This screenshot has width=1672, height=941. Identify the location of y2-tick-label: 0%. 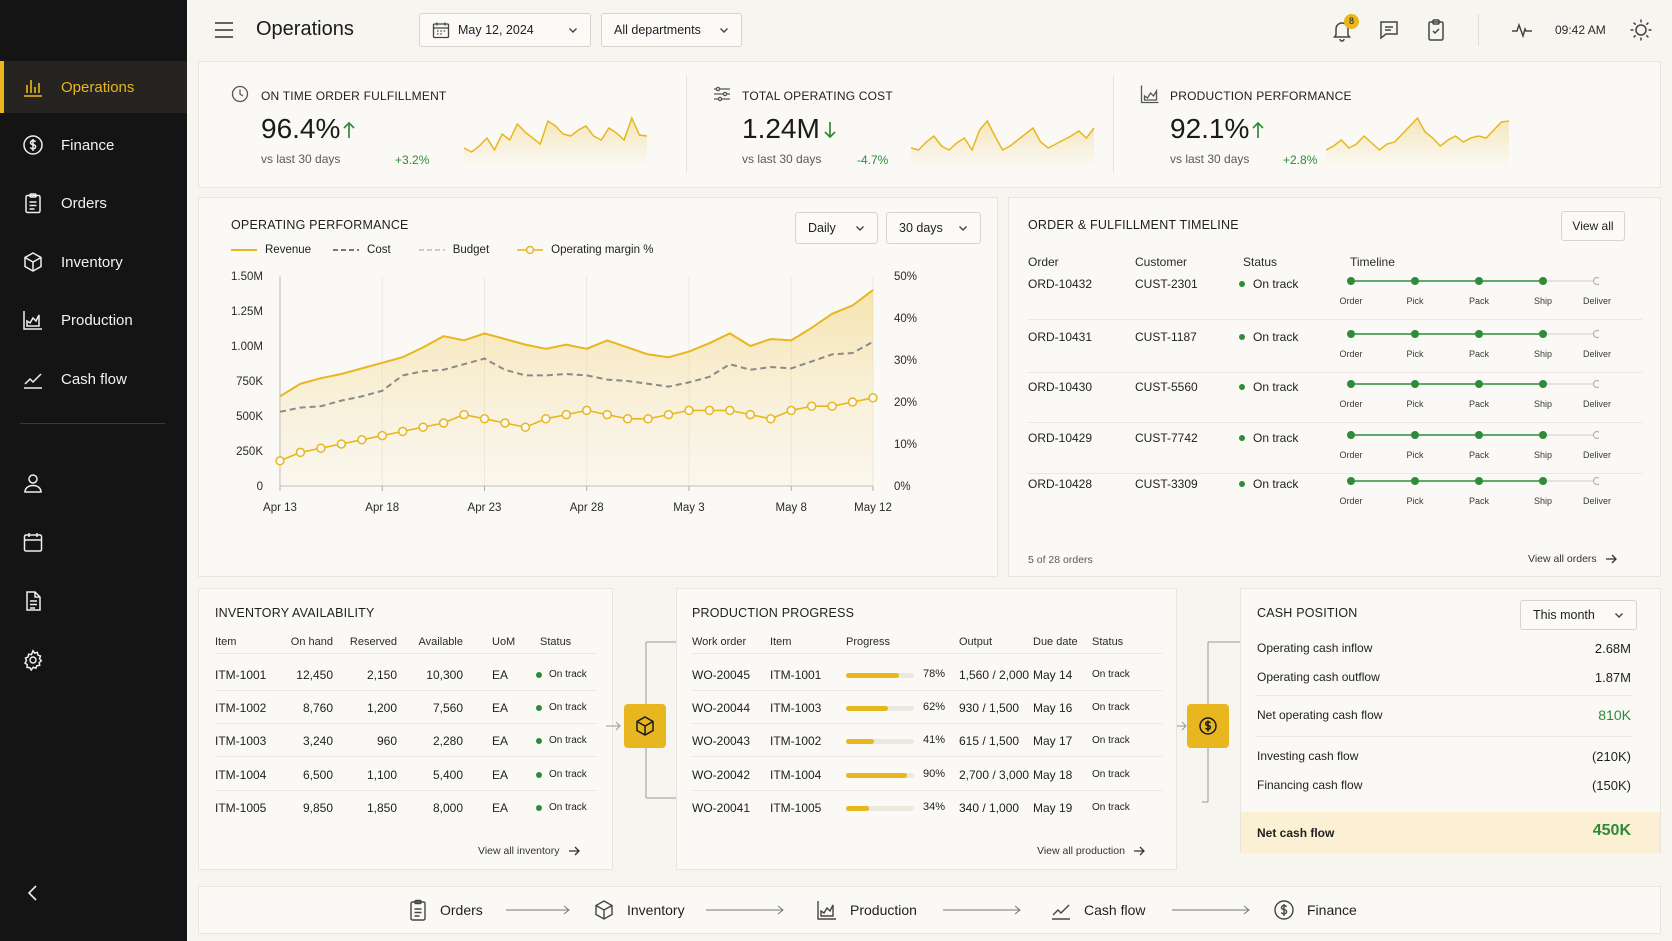
(902, 487).